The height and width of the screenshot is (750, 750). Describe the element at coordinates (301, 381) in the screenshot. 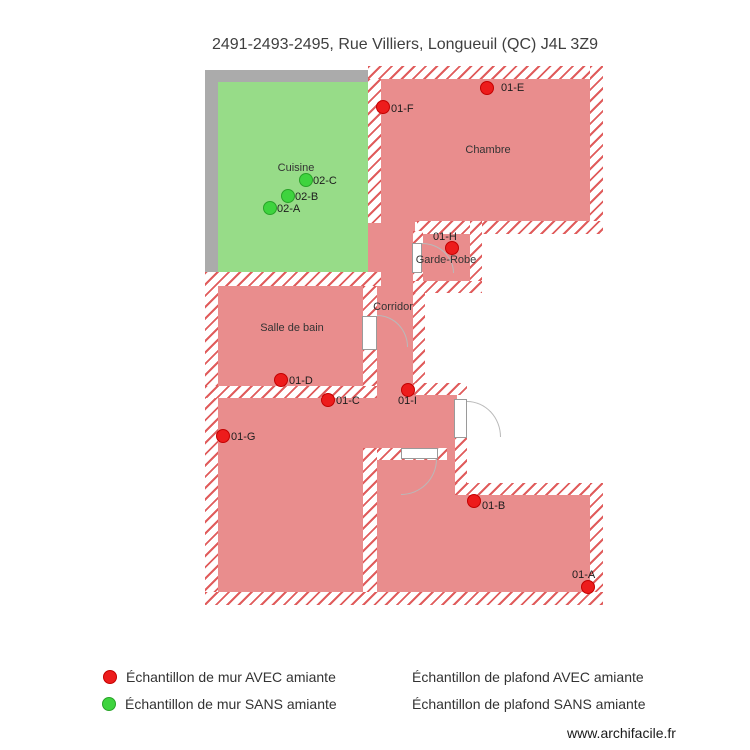

I see `sample-label-01D: 01-D` at that location.